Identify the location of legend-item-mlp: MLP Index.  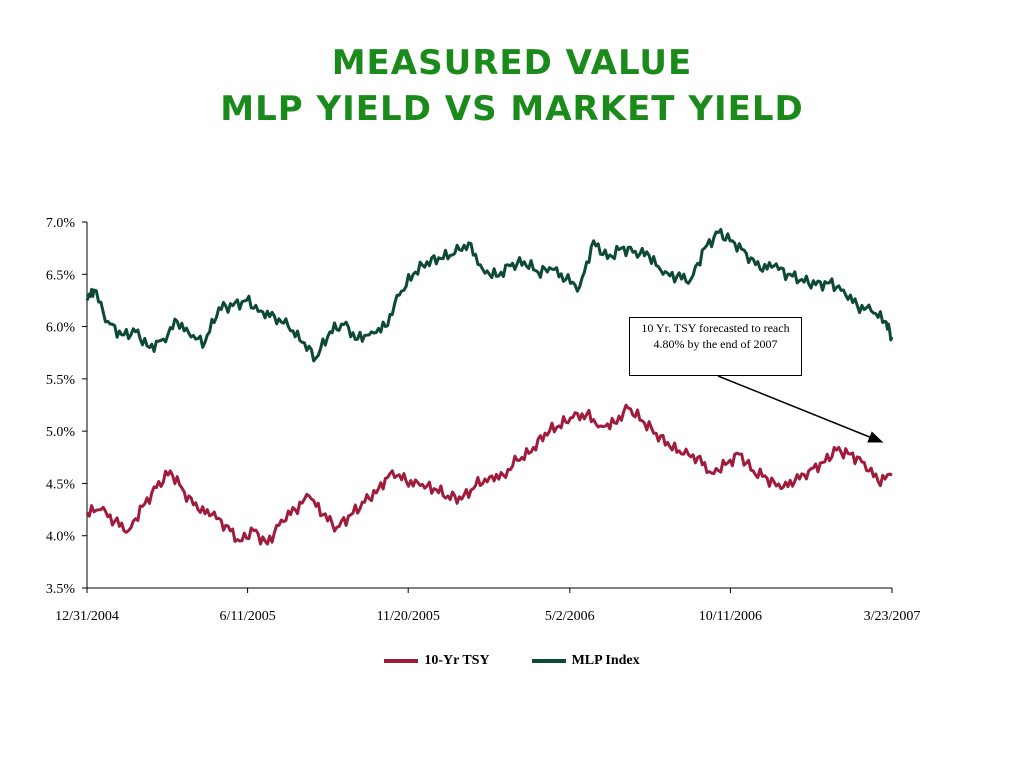
(585, 661).